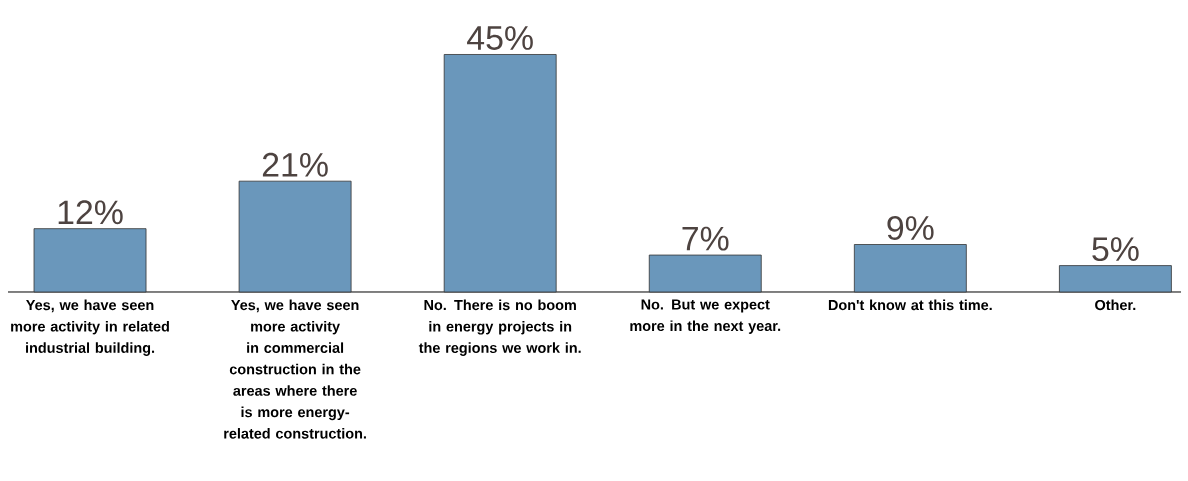  I want to click on data-label: 45%, so click(500, 38).